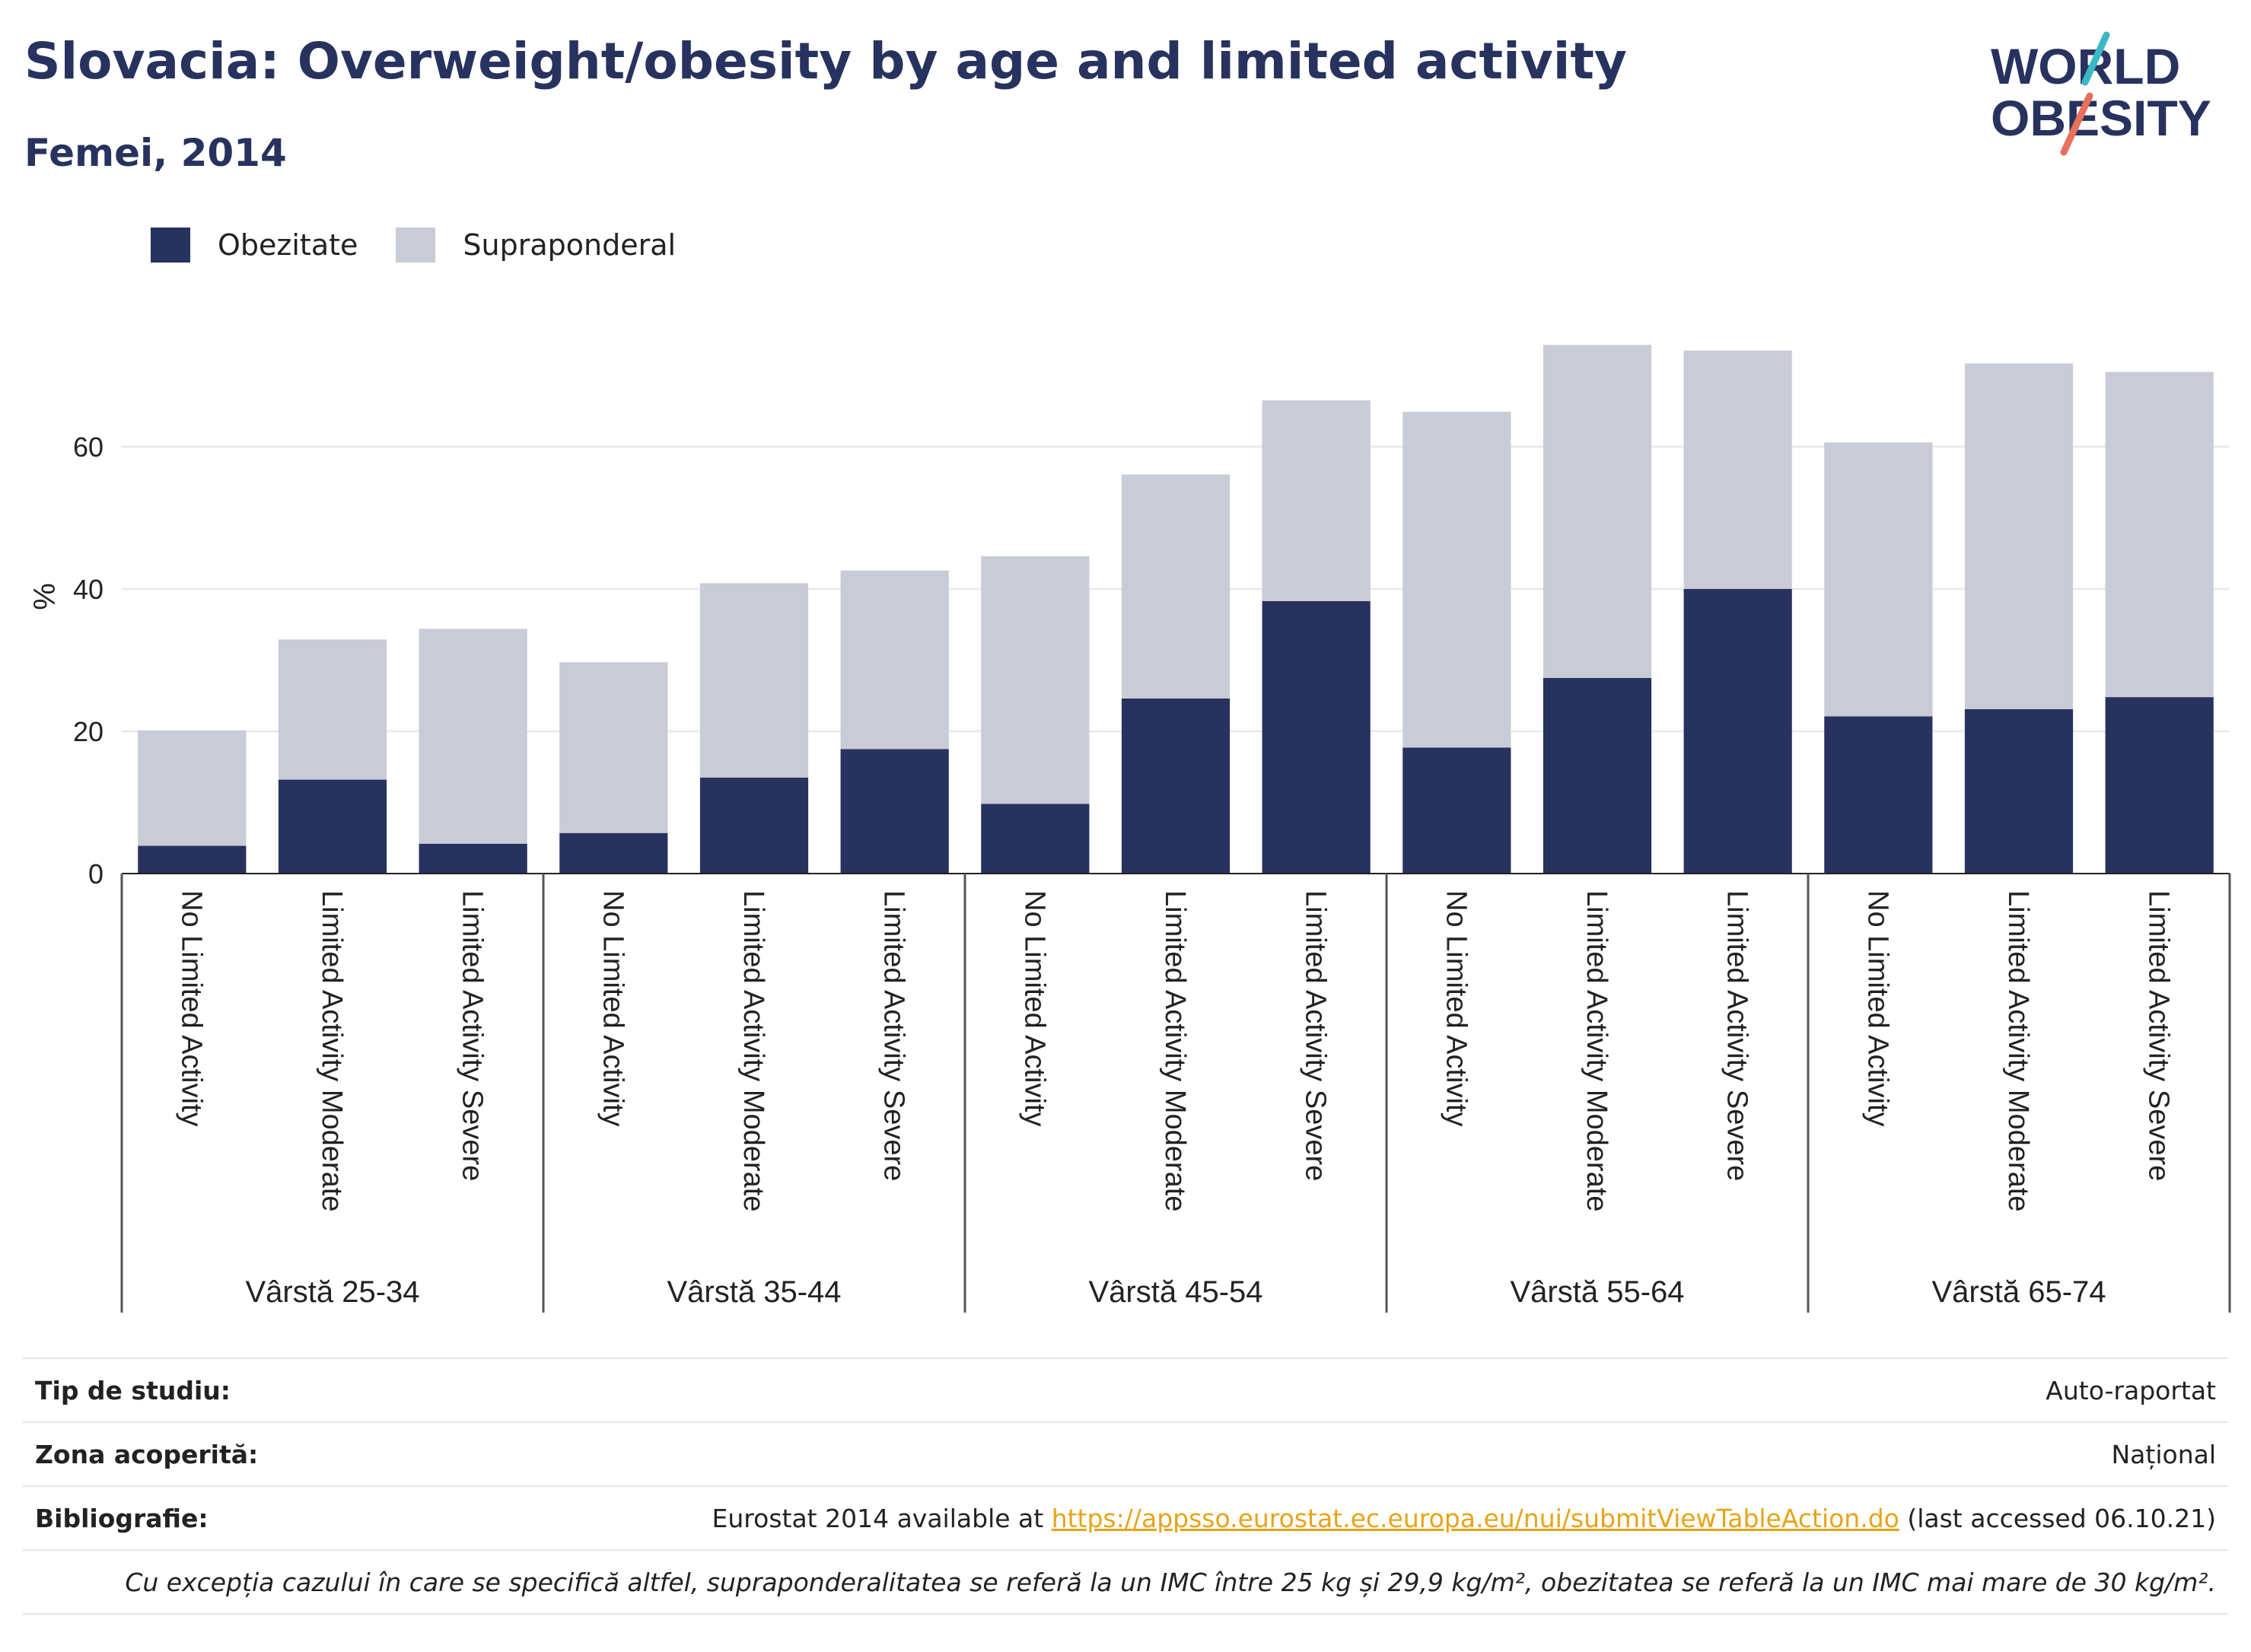 Image resolution: width=2251 pixels, height=1652 pixels. Describe the element at coordinates (1175, 1292) in the screenshot. I see `x-group-label: Vârstă 45-54` at that location.